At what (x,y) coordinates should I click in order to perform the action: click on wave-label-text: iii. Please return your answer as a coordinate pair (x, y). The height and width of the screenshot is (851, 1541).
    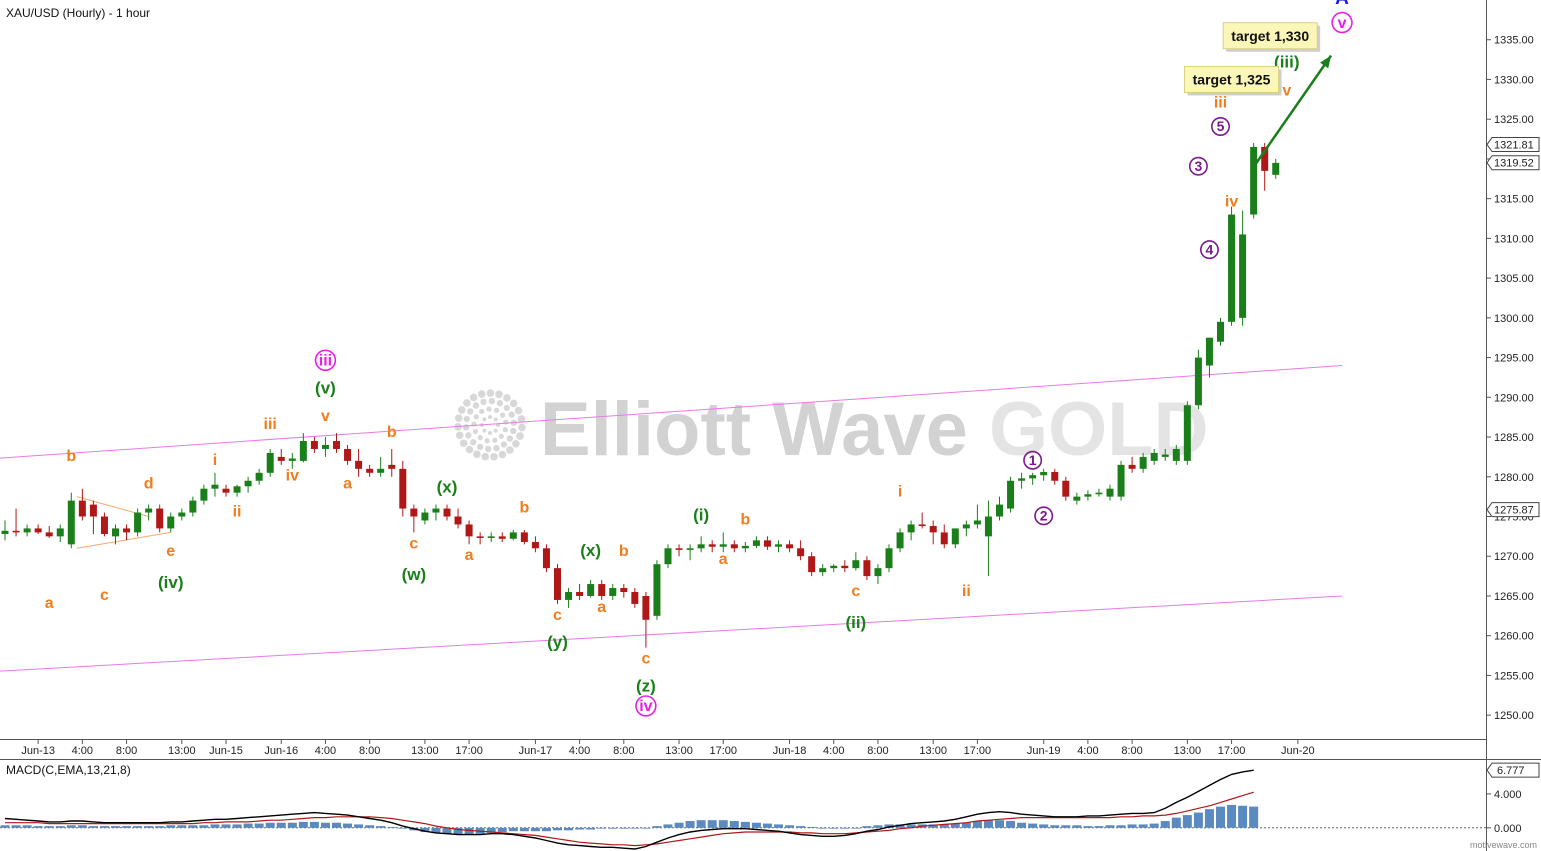
    Looking at the image, I should click on (325, 361).